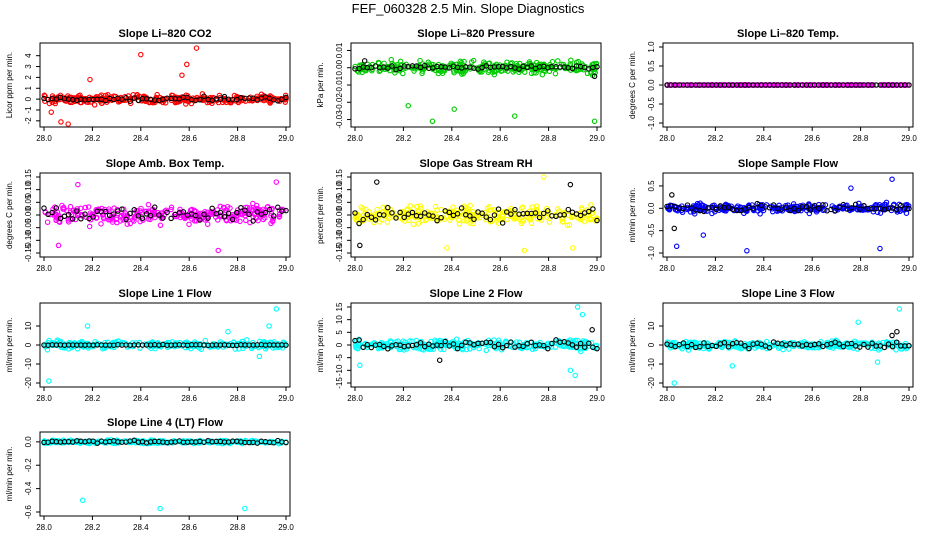 The width and height of the screenshot is (936, 540). Describe the element at coordinates (764, 138) in the screenshot. I see `x-tick-label: 28.4` at that location.